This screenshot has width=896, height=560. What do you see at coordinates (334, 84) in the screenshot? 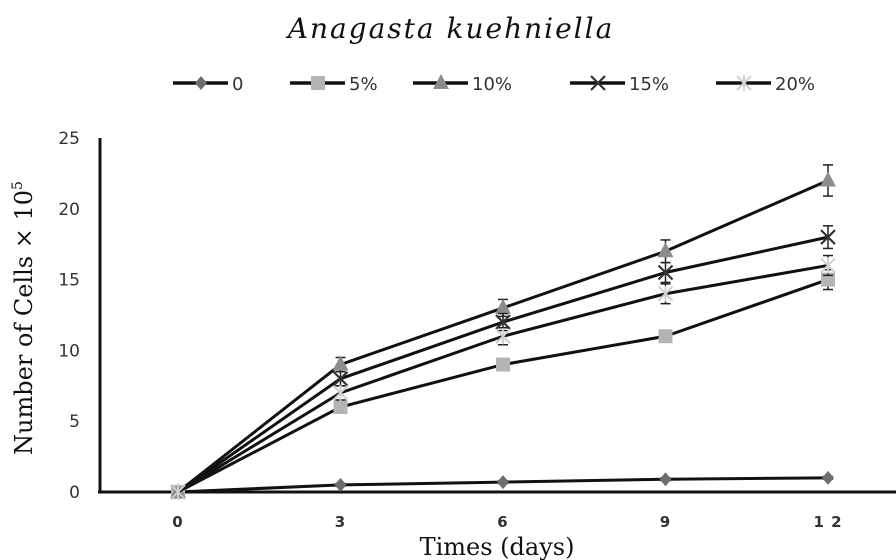
I see `legend-item-1: 5%` at bounding box center [334, 84].